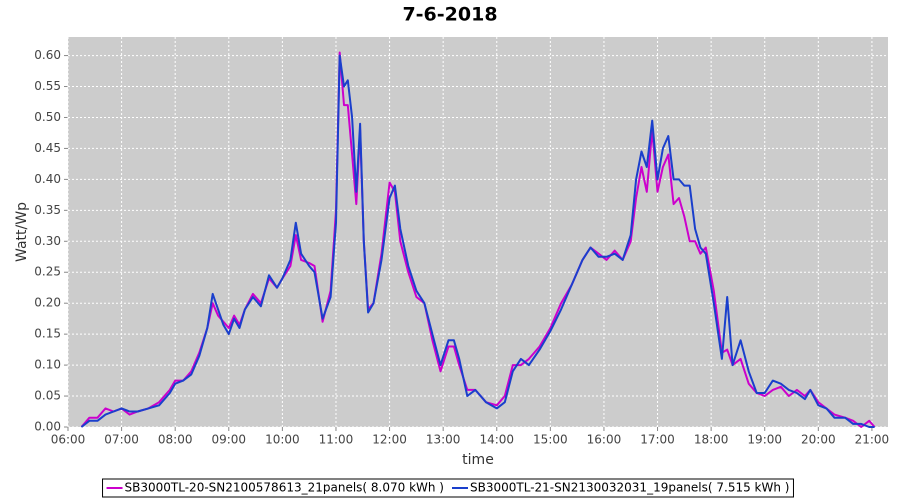  I want to click on y-tick-label: 0.25, so click(47, 272).